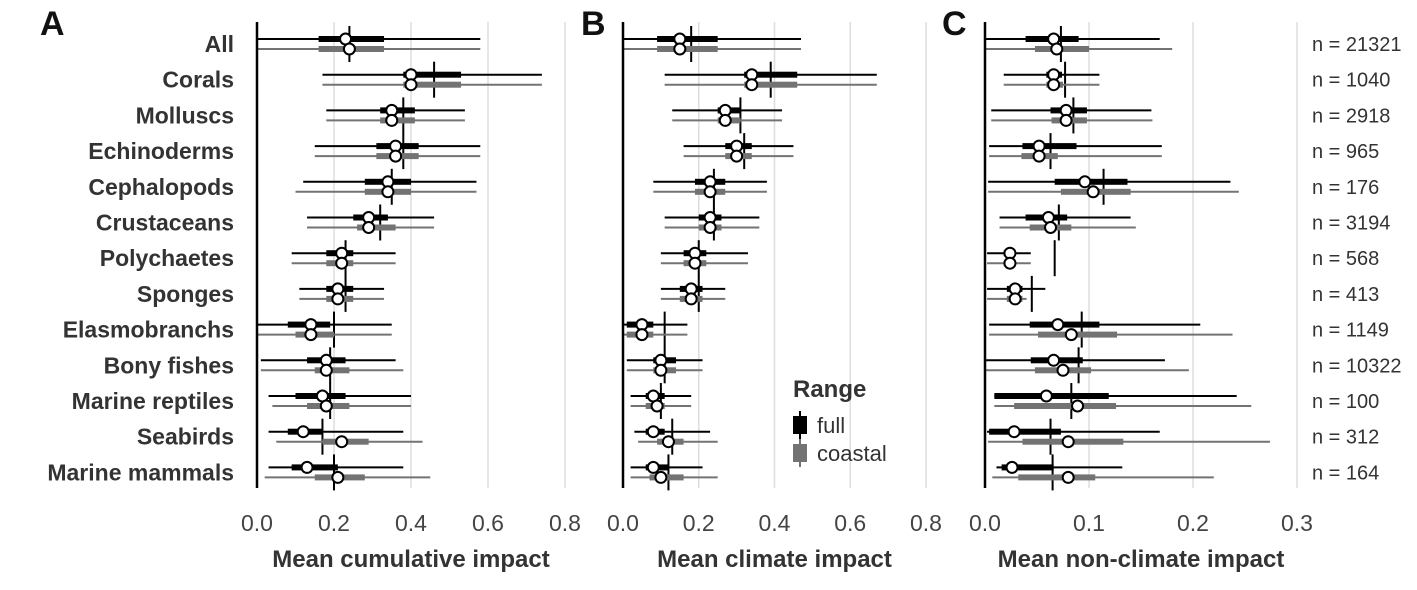  I want to click on panel-letter: B, so click(593, 24).